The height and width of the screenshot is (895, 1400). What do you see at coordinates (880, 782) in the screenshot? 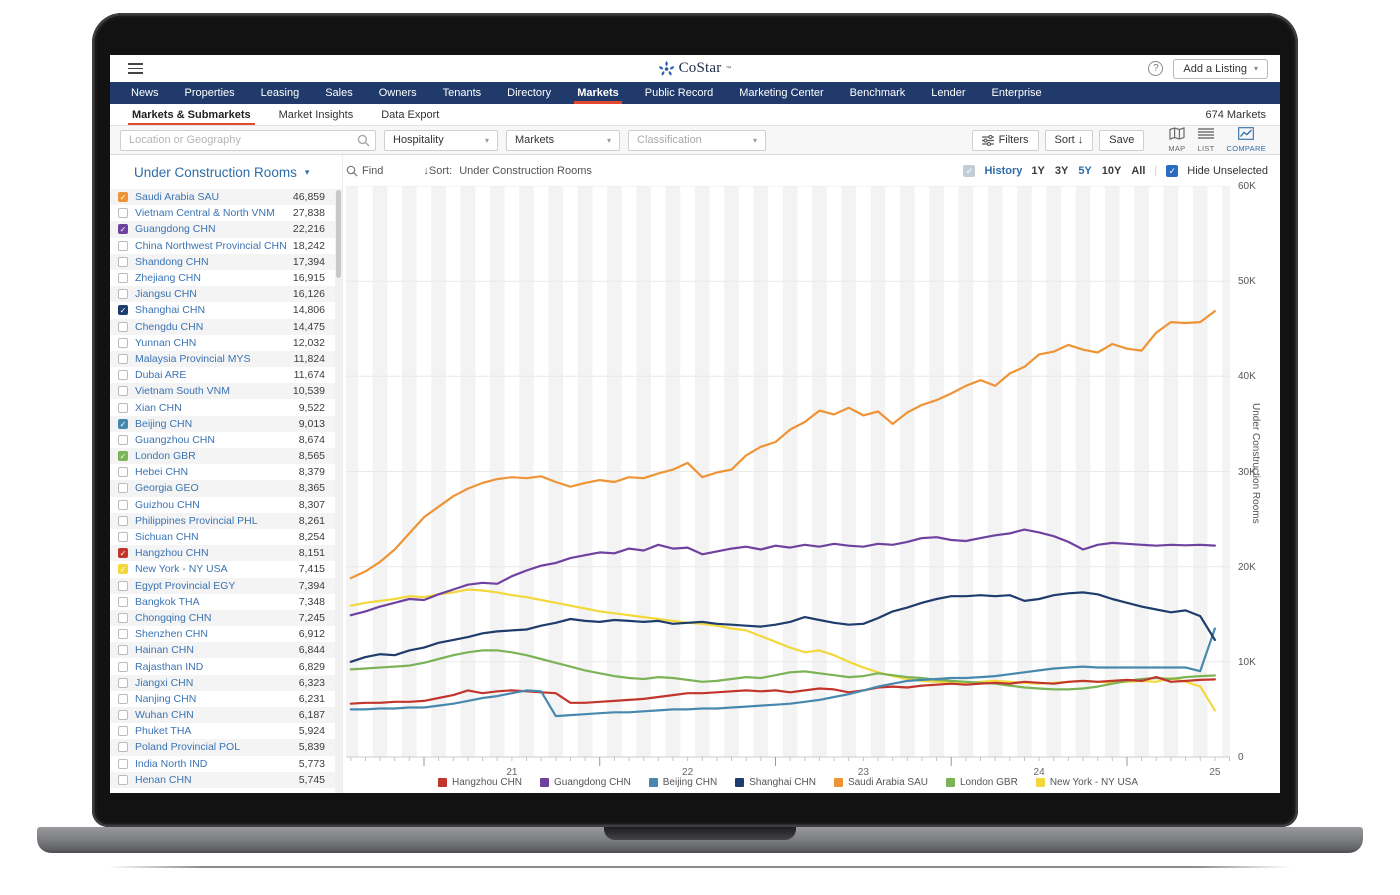
I see `legend-item: Saudi Arabia SAU` at bounding box center [880, 782].